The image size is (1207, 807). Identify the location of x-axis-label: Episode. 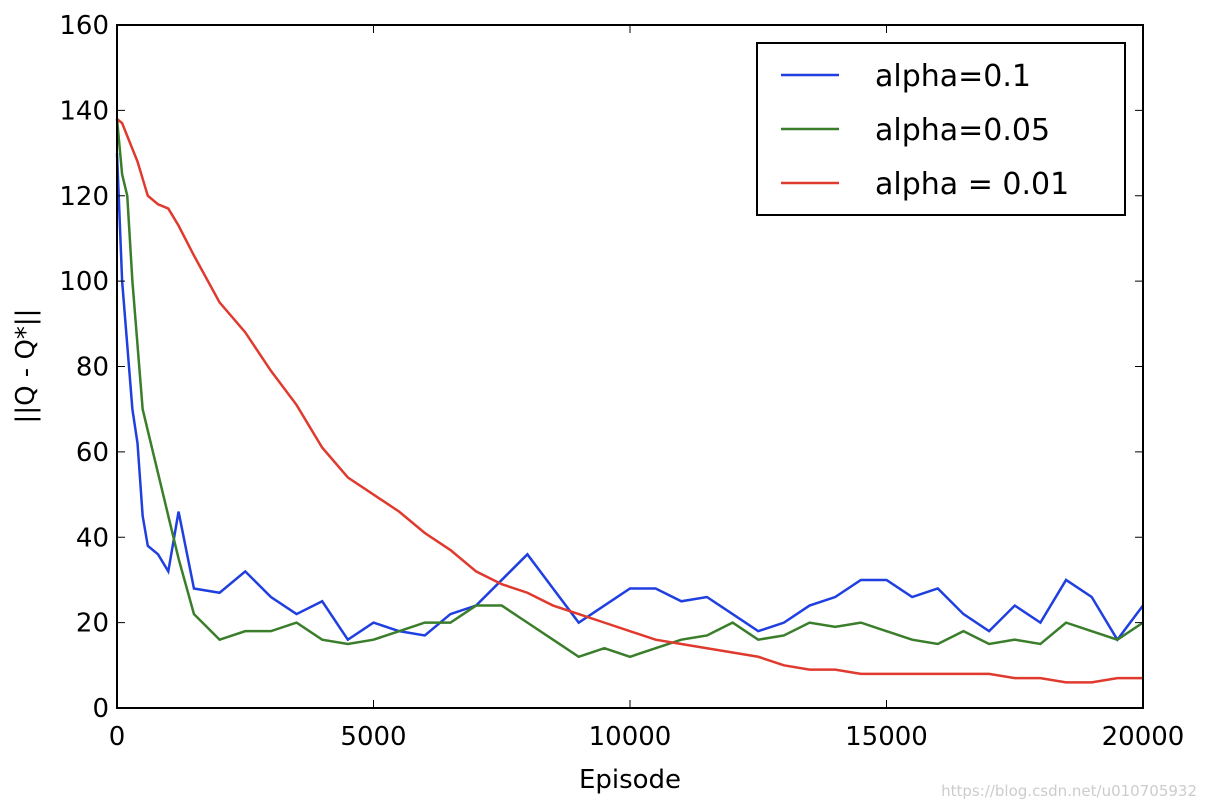
(630, 780).